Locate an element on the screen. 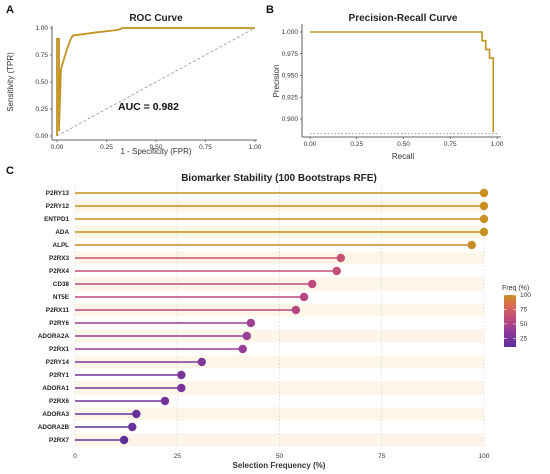 This screenshot has width=550, height=474. roc-xtick-label: 0.25 is located at coordinates (106, 147).